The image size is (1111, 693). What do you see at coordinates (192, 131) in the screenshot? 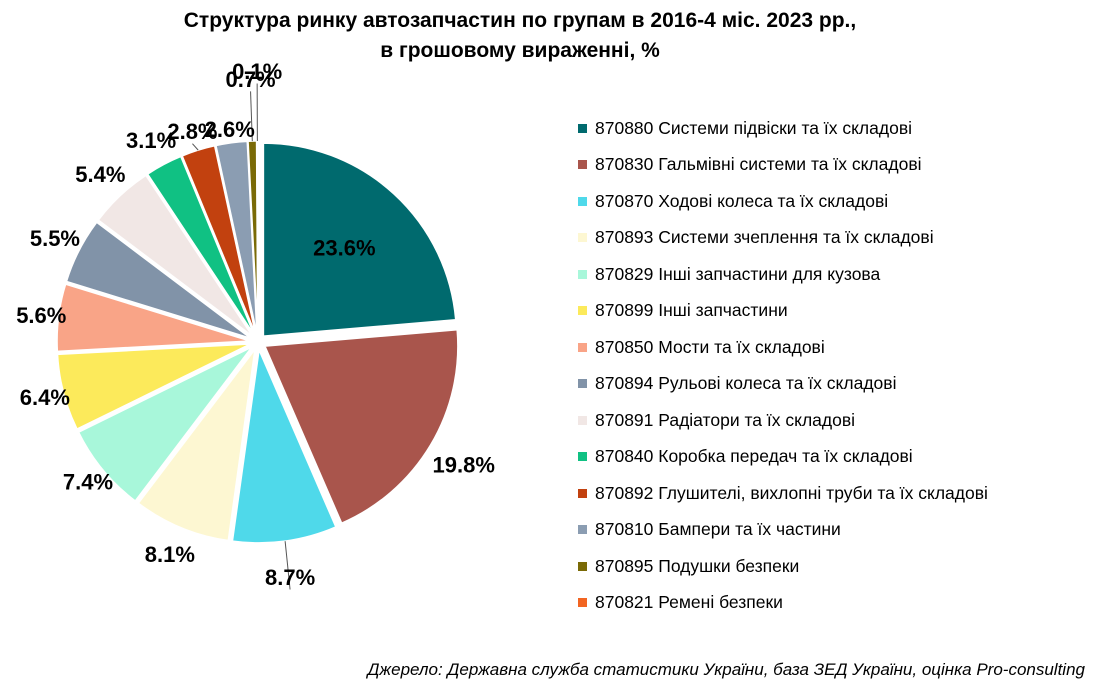
I see `data-label: 2.8%` at bounding box center [192, 131].